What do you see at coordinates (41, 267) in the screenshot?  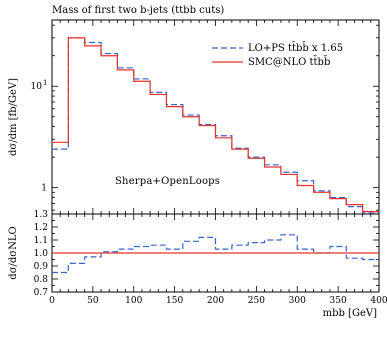 I see `ratio-y-tick-label: 0.9` at bounding box center [41, 267].